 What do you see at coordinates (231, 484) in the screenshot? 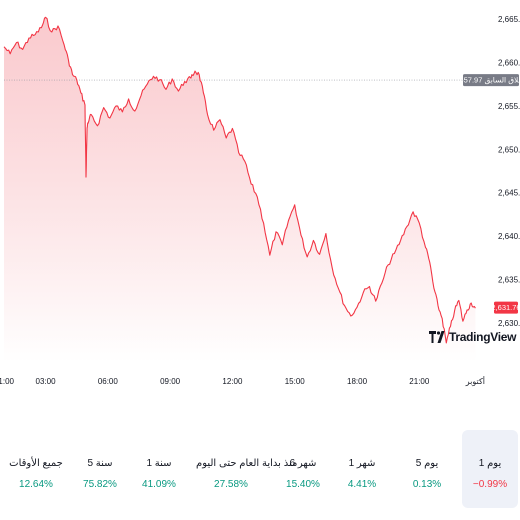
I see `period-change-value: 27.58%` at bounding box center [231, 484].